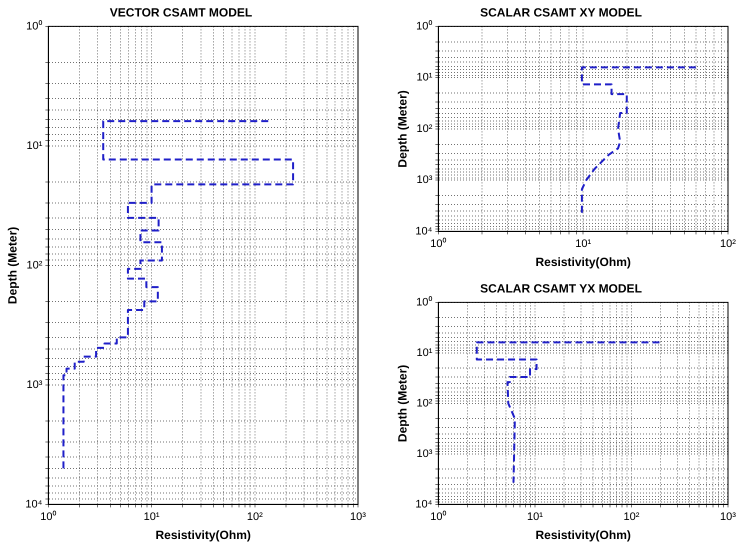 The width and height of the screenshot is (742, 547). Describe the element at coordinates (181, 13) in the screenshot. I see `chart-title: VECTOR CSAMT MODEL` at that location.